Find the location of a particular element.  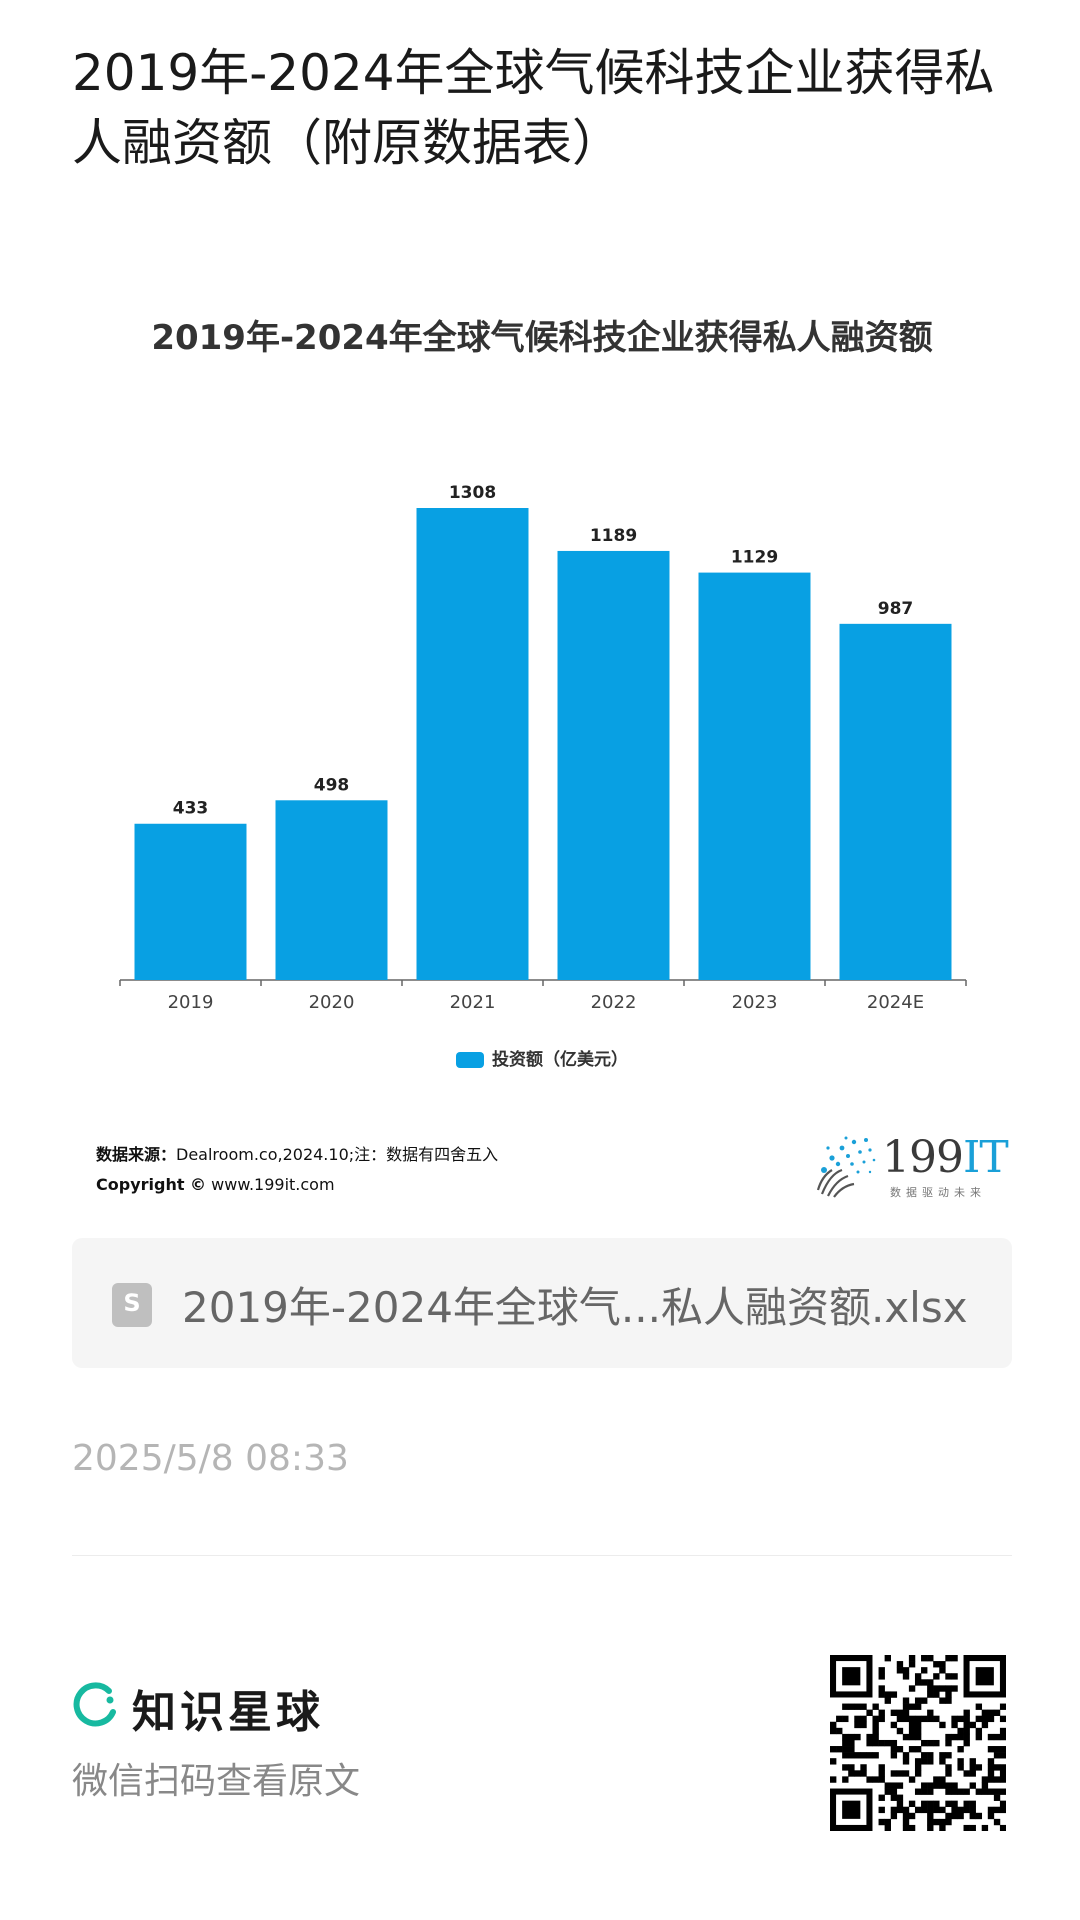

planet-ring-icon is located at coordinates (94, 1704).